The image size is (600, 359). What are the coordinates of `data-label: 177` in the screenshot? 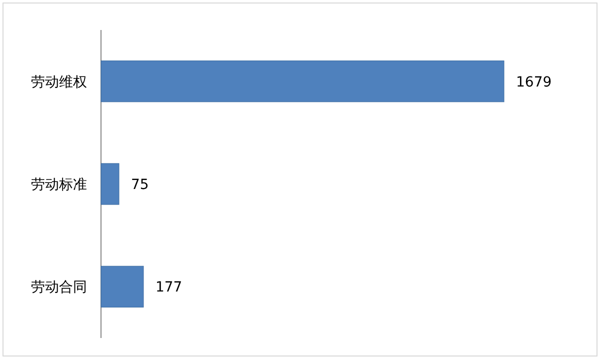 It's located at (168, 288).